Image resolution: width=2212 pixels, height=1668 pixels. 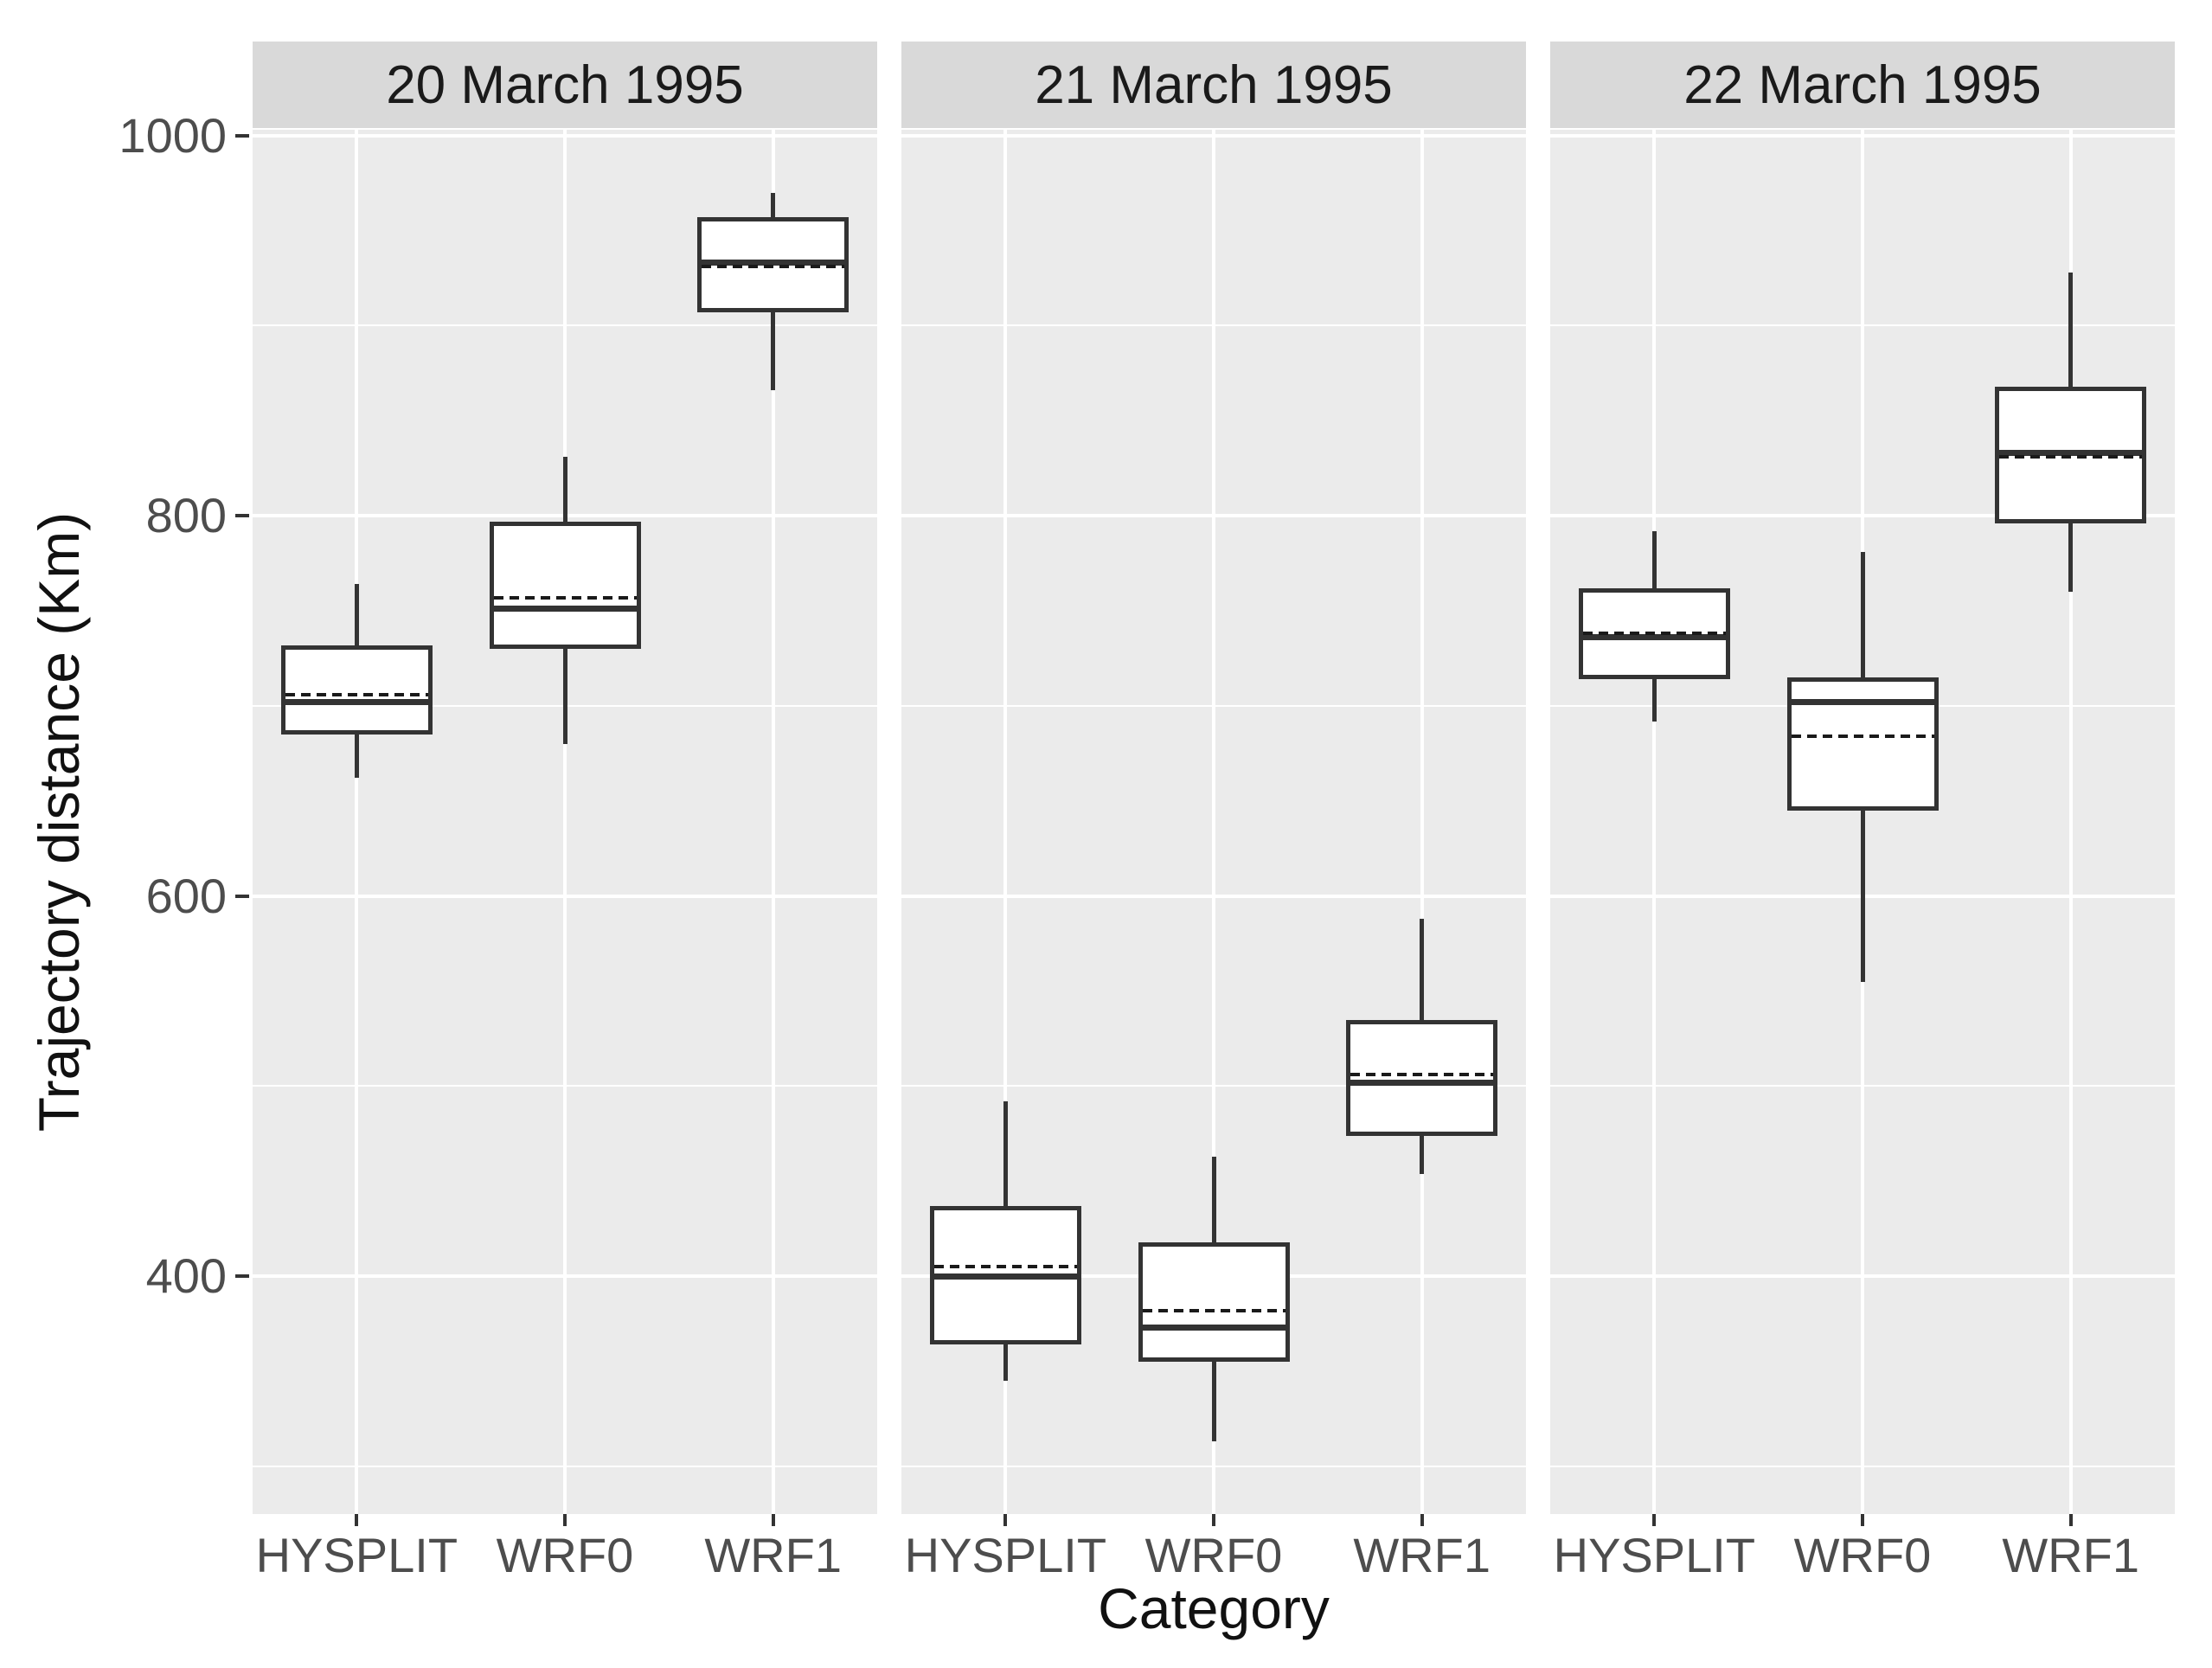 I want to click on facet-title: 21 March 1995, so click(x=1214, y=85).